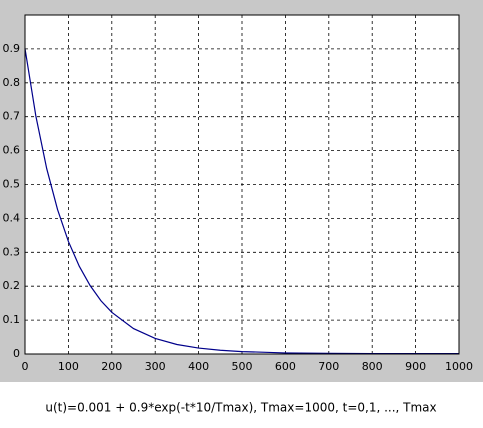 This screenshot has width=483, height=428. Describe the element at coordinates (12, 319) in the screenshot. I see `y-tick-label: 0.1` at that location.